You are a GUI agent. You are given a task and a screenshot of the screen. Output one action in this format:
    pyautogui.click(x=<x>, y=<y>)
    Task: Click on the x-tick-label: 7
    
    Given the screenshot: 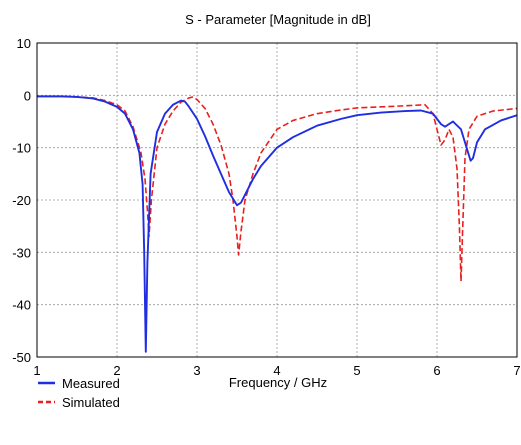 What is the action you would take?
    pyautogui.click(x=516, y=370)
    